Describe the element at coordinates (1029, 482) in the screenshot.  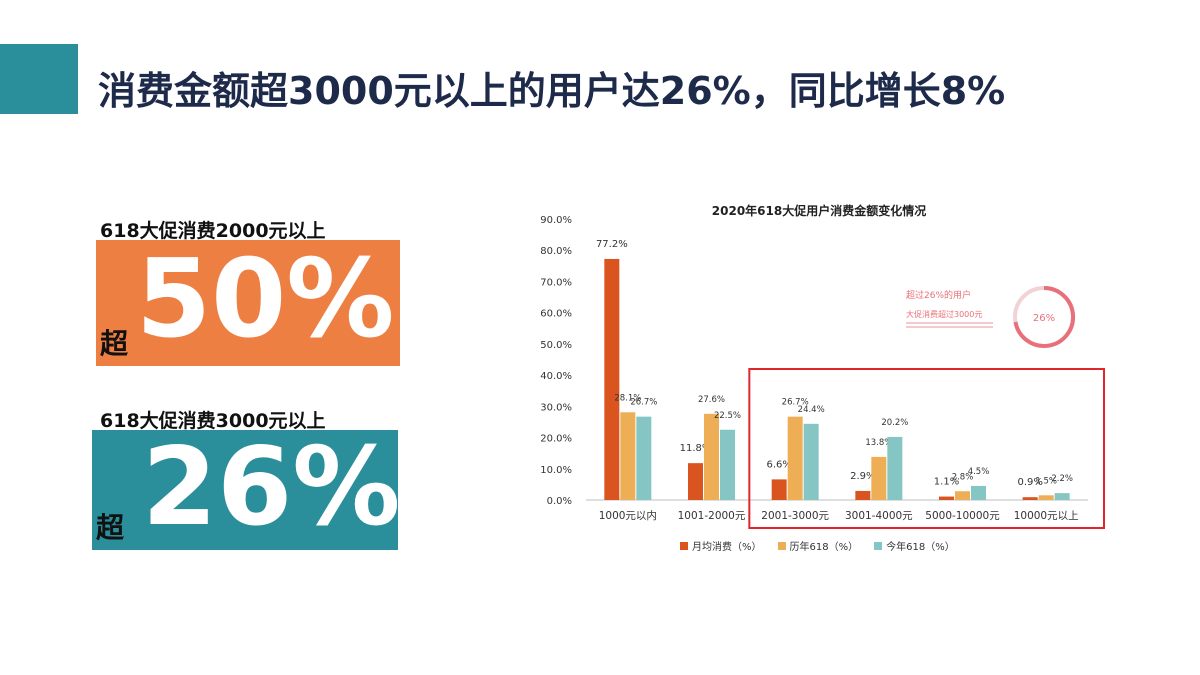
I see `bar-value-label: 0.9%` at that location.